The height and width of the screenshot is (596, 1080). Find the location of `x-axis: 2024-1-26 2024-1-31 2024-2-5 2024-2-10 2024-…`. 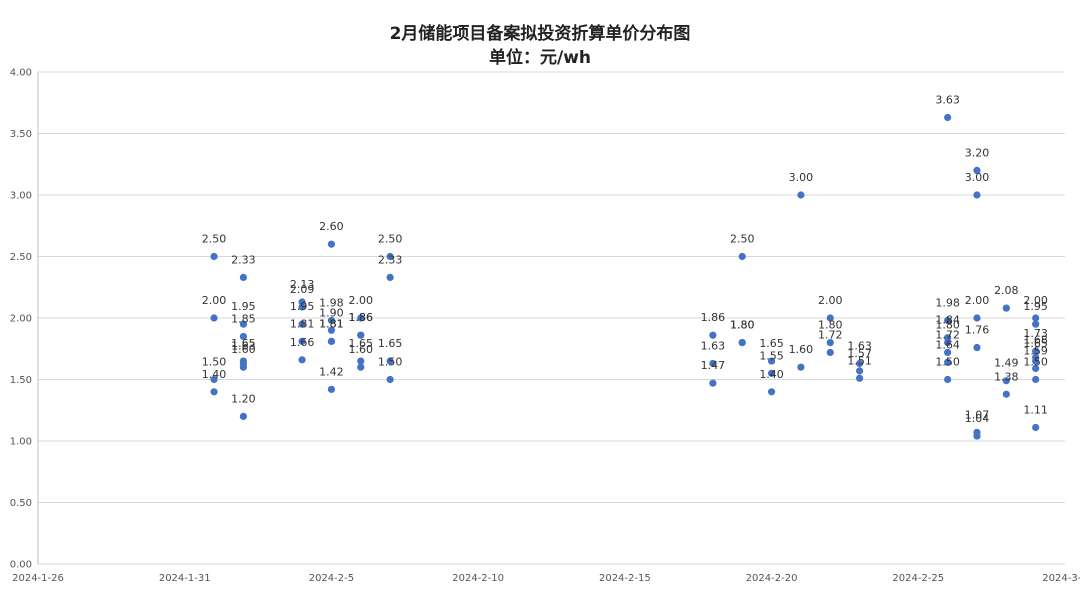

x-axis: 2024-1-26 2024-1-31 2024-2-5 2024-2-10 2024-… is located at coordinates (546, 578).